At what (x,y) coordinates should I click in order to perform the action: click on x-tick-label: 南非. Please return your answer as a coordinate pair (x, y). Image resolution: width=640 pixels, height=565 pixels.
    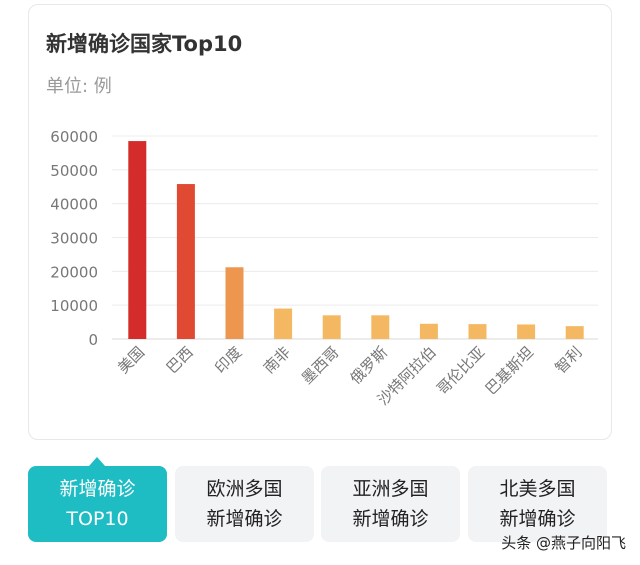
    Looking at the image, I should click on (277, 360).